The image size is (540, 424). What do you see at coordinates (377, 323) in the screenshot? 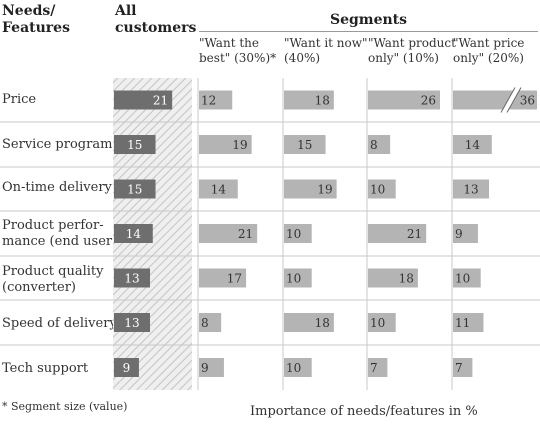
I see `value-label-want-product-only-10-speed-of-delivery: 10` at bounding box center [377, 323].